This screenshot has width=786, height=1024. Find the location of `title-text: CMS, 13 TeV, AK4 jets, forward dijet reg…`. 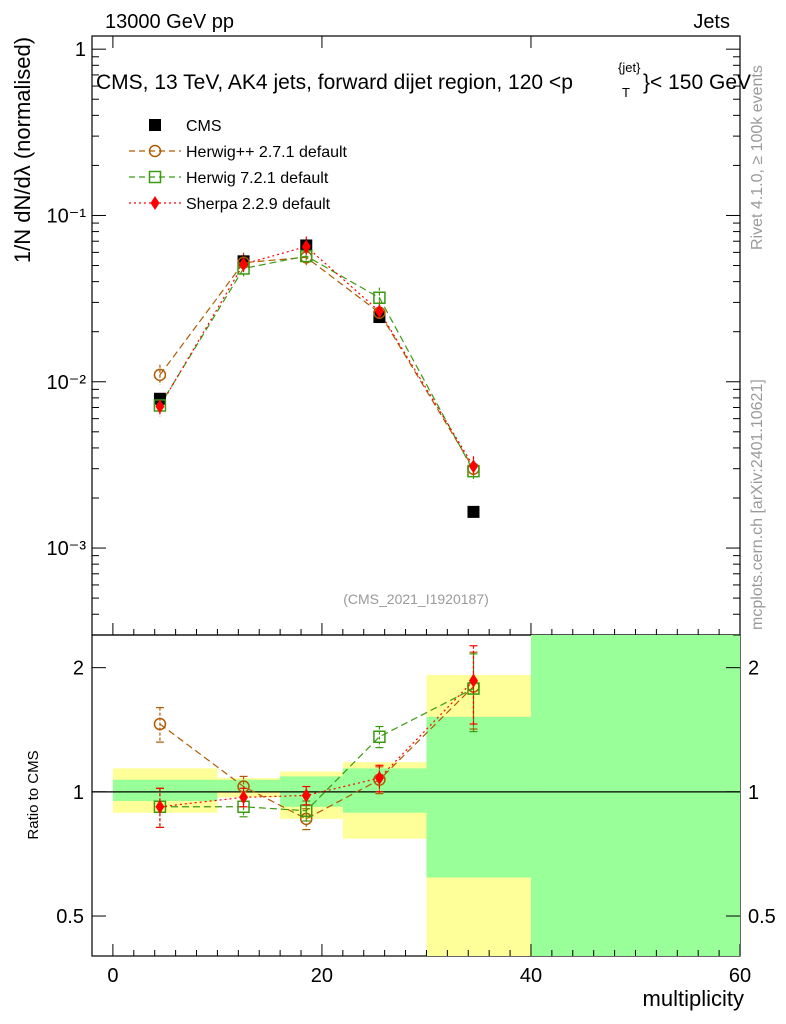

title-text: CMS, 13 TeV, AK4 jets, forward dijet reg… is located at coordinates (334, 82).